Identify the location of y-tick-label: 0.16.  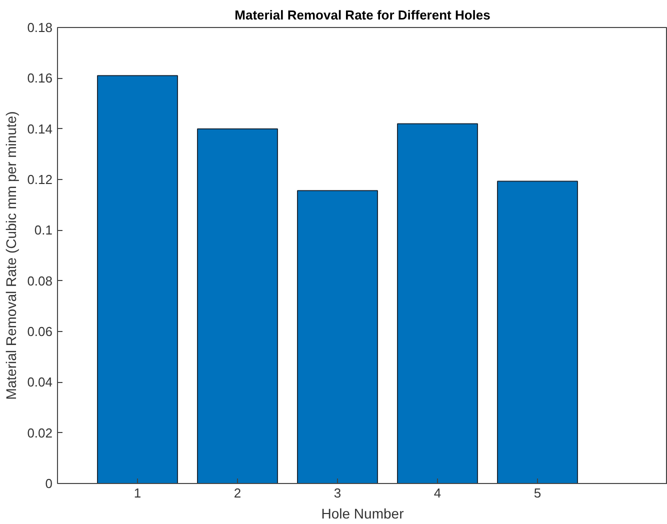
(40, 78).